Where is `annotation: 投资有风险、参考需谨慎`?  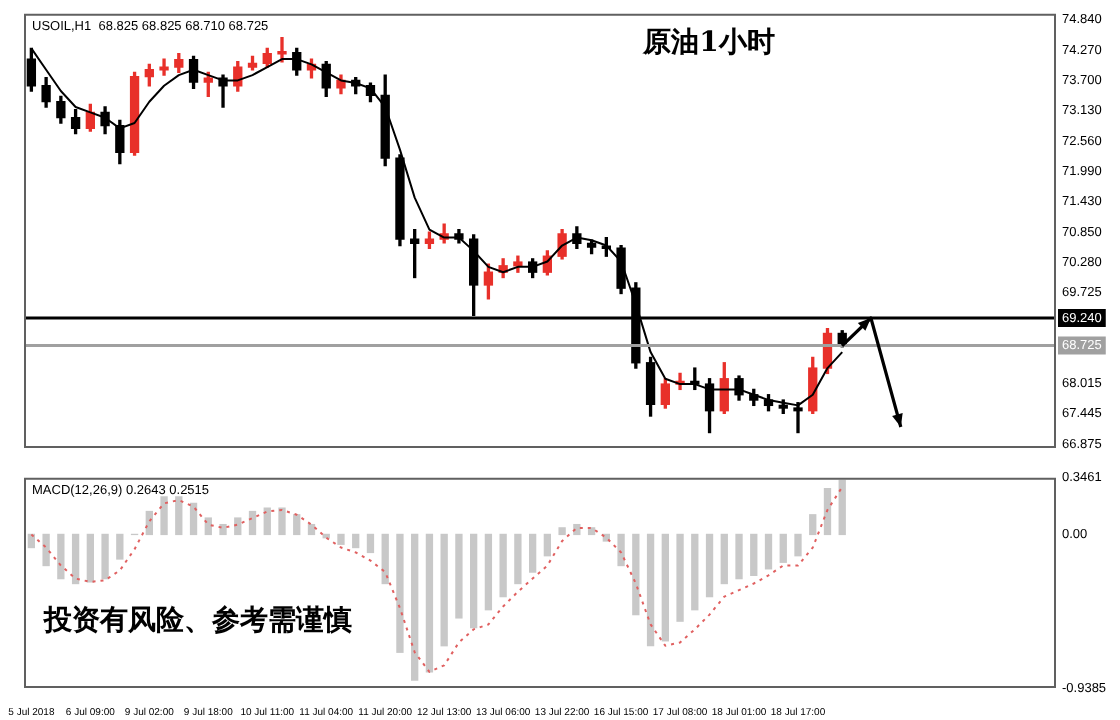 annotation: 投资有风险、参考需谨慎 is located at coordinates (197, 620).